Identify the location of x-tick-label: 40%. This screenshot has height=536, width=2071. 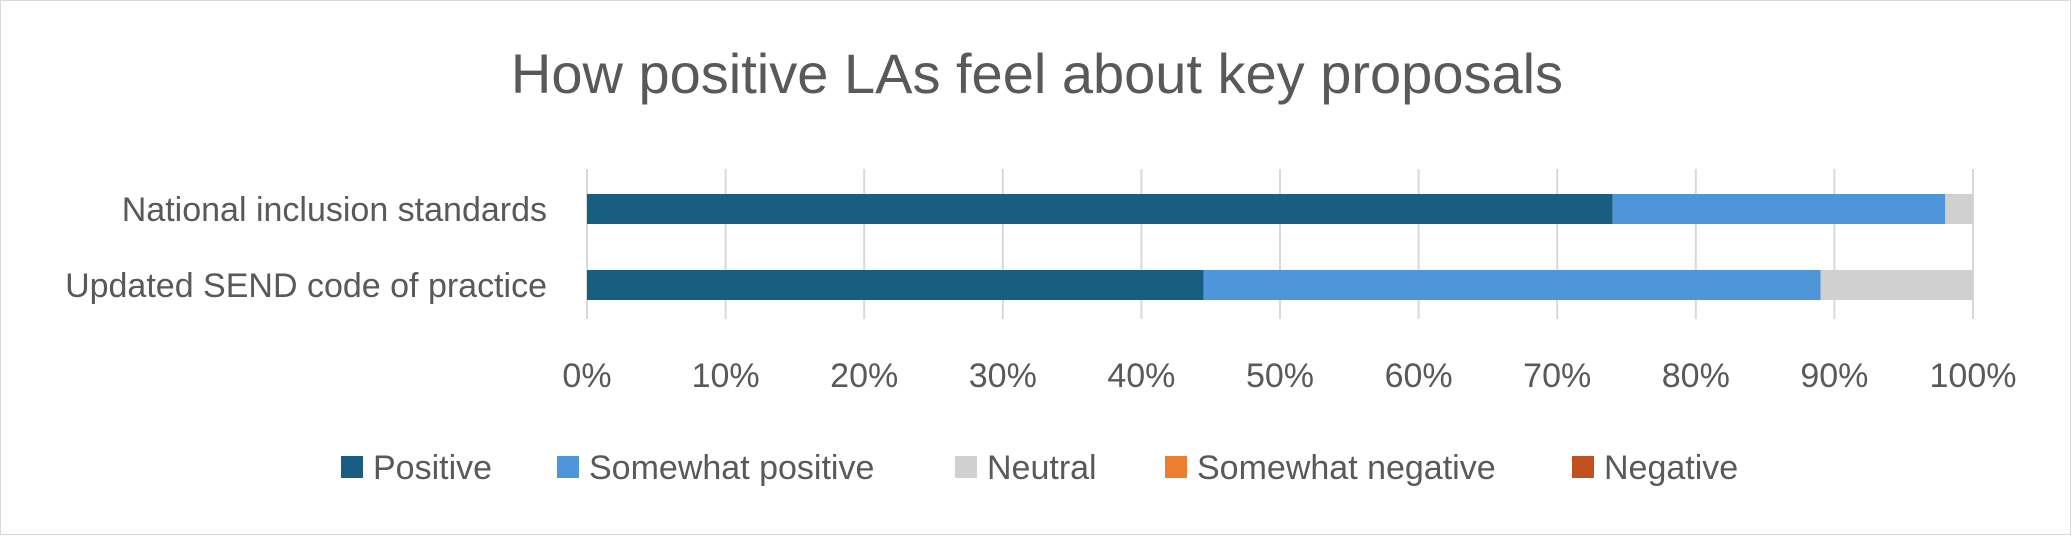
(1141, 376).